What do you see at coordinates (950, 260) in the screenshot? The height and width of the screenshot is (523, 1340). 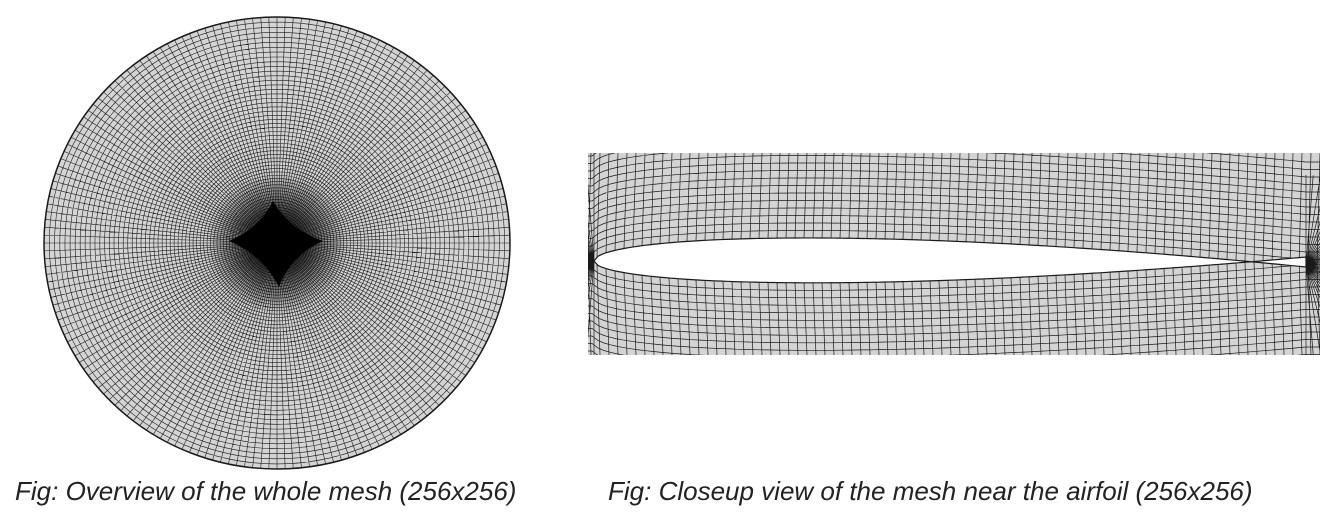 I see `airfoil-shape` at bounding box center [950, 260].